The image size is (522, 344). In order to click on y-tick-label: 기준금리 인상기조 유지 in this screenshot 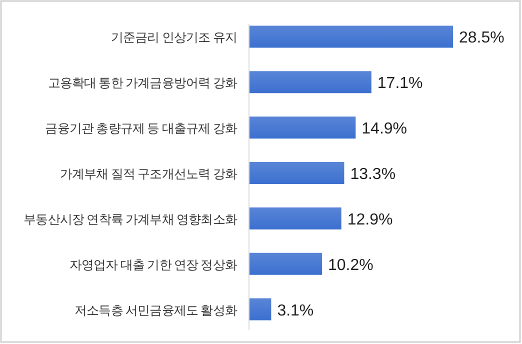, I will do `click(173, 37)`.